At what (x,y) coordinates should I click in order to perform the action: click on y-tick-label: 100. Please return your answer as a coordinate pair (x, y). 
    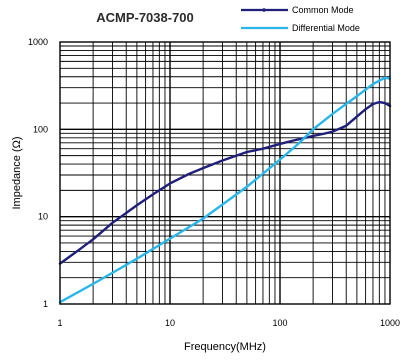
    Looking at the image, I should click on (40, 129).